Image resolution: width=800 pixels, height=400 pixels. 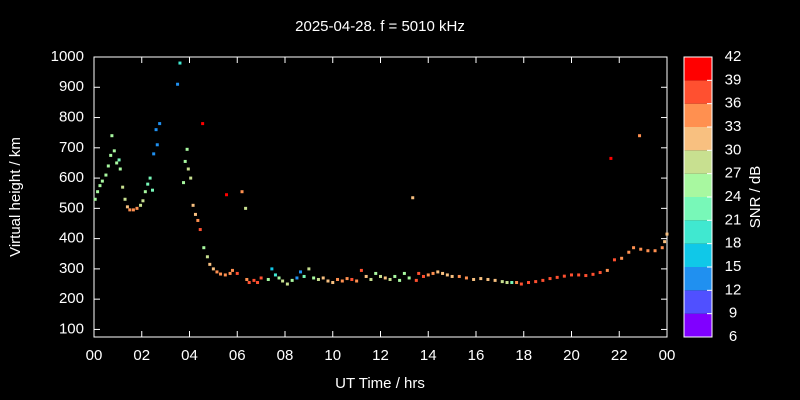 I want to click on colorbar-tick-label: 33, so click(x=733, y=126).